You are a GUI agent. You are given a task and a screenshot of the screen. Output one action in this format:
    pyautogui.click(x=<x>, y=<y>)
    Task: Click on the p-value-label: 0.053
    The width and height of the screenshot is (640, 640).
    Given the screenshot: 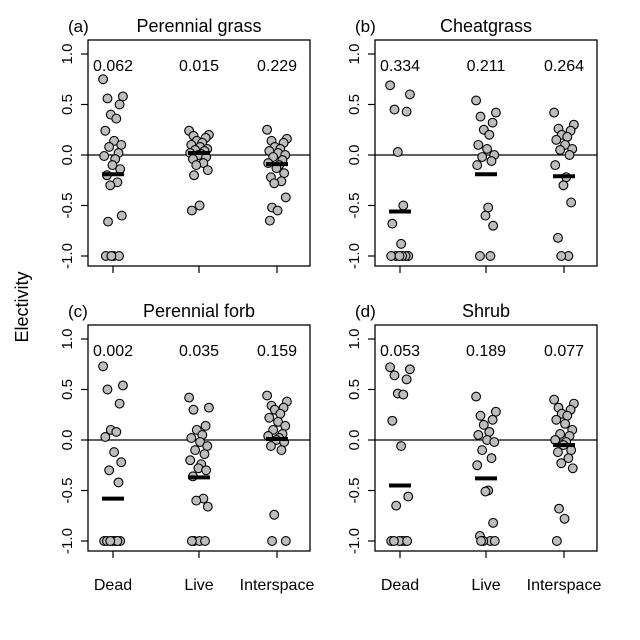 What is the action you would take?
    pyautogui.click(x=400, y=351)
    